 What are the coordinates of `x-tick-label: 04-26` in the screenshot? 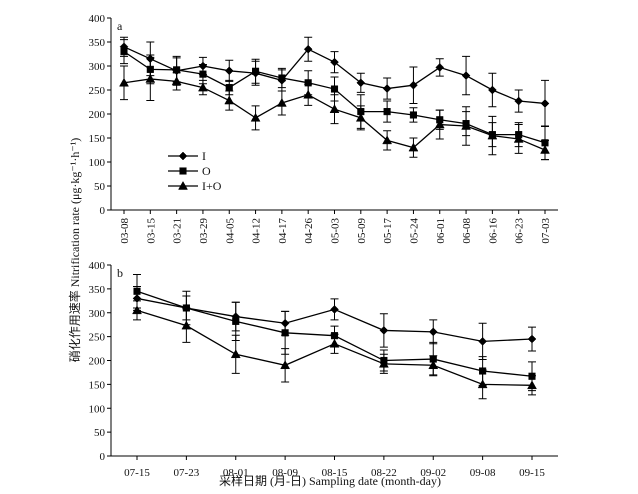 It's located at (309, 231).